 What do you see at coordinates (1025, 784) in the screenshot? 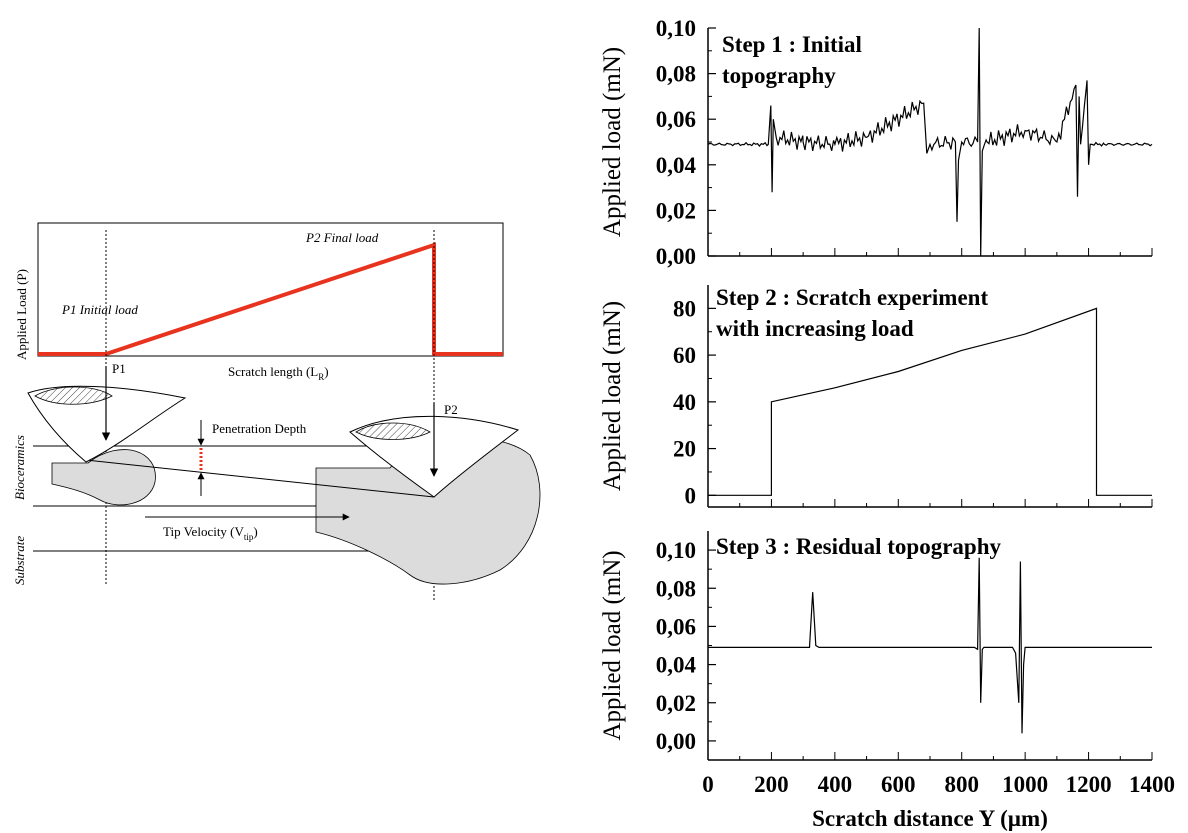
I see `x-tick-label: 1000` at bounding box center [1025, 784].